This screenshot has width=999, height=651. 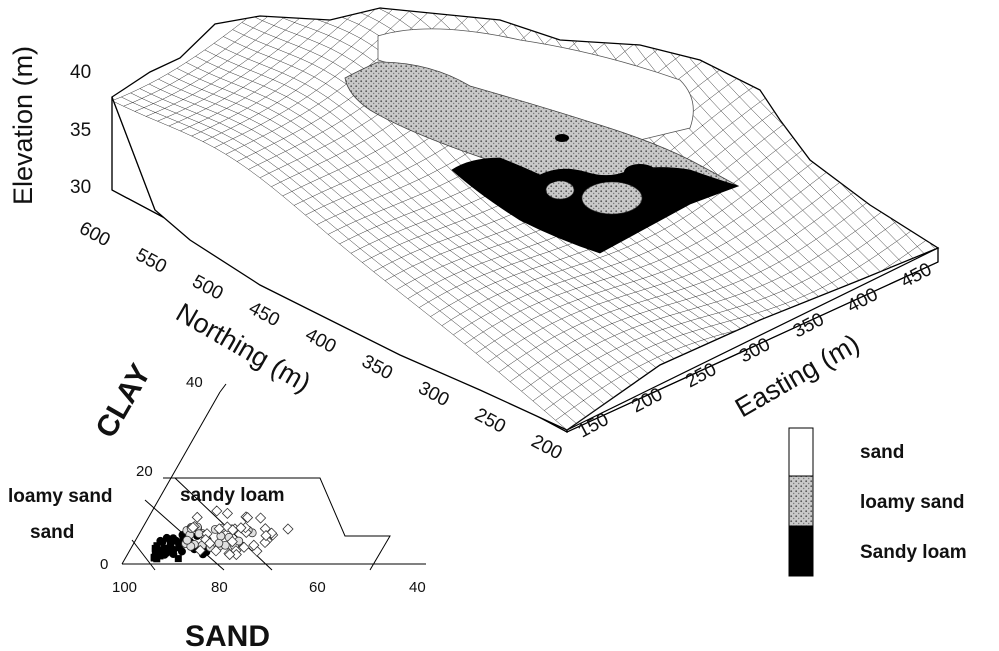 I want to click on elevation-axis-title: Elevation (m), so click(x=23, y=125).